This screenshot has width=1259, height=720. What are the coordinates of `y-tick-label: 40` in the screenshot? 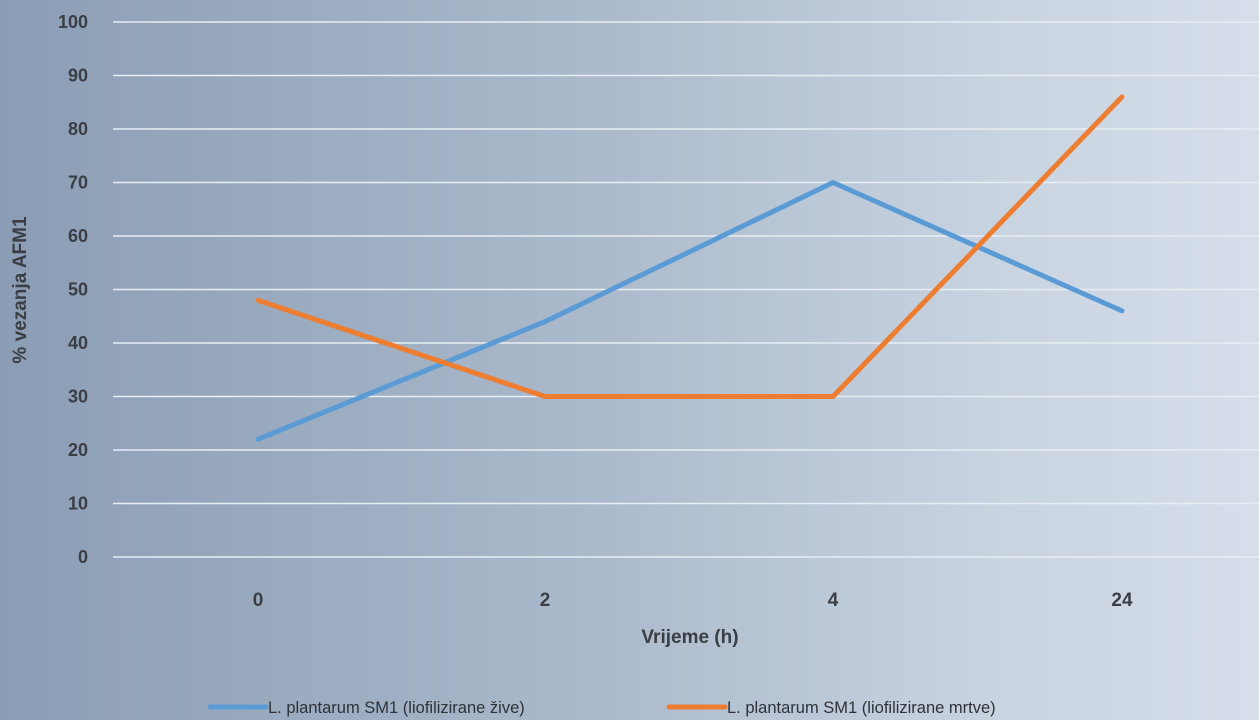 It's located at (78, 343).